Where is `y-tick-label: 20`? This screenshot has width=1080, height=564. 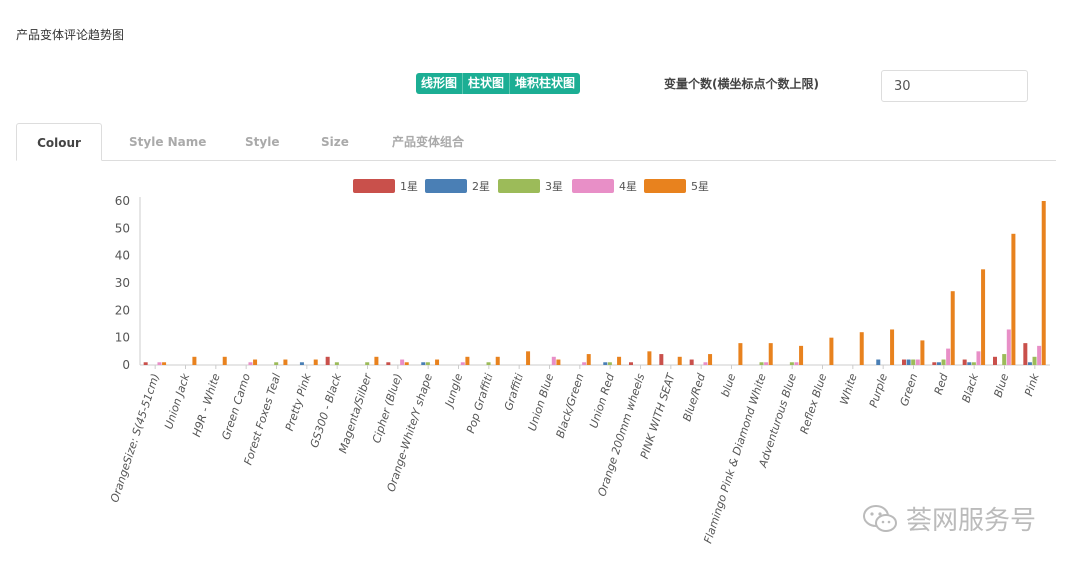
y-tick-label: 20 is located at coordinates (122, 310).